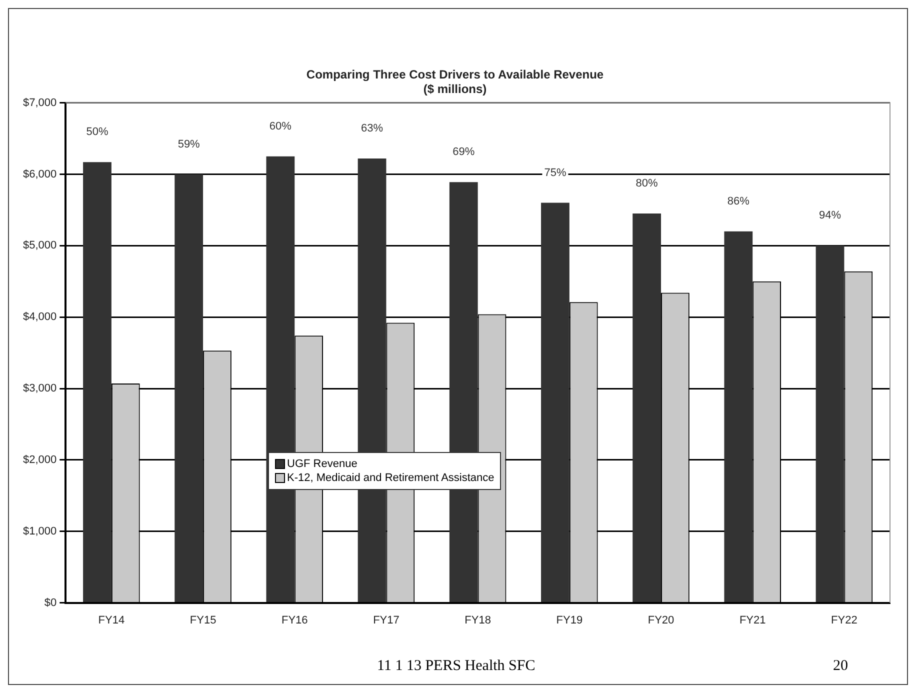  What do you see at coordinates (97, 132) in the screenshot?
I see `annotation: 50%` at bounding box center [97, 132].